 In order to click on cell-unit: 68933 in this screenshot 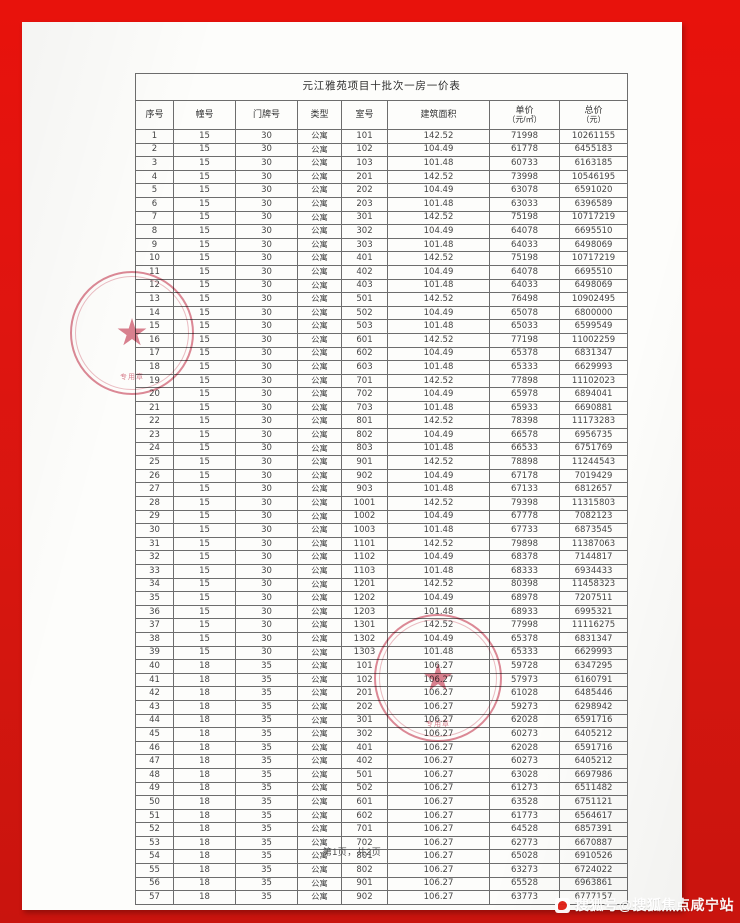, I will do `click(524, 612)`.